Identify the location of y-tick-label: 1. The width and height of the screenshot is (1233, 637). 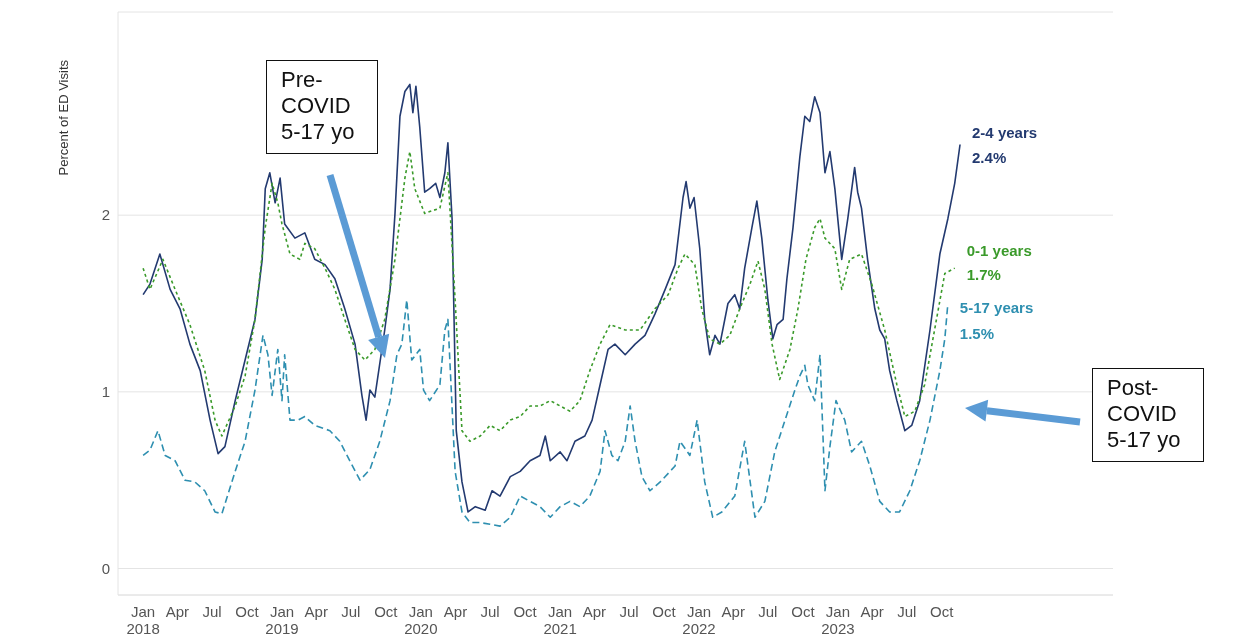
(105, 392).